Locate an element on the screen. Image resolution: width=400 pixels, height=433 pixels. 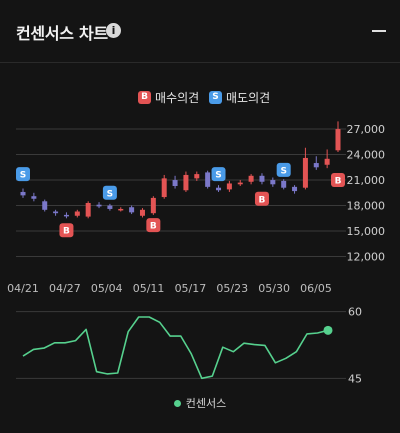
y-tick-label: 18,000 is located at coordinates (366, 206).